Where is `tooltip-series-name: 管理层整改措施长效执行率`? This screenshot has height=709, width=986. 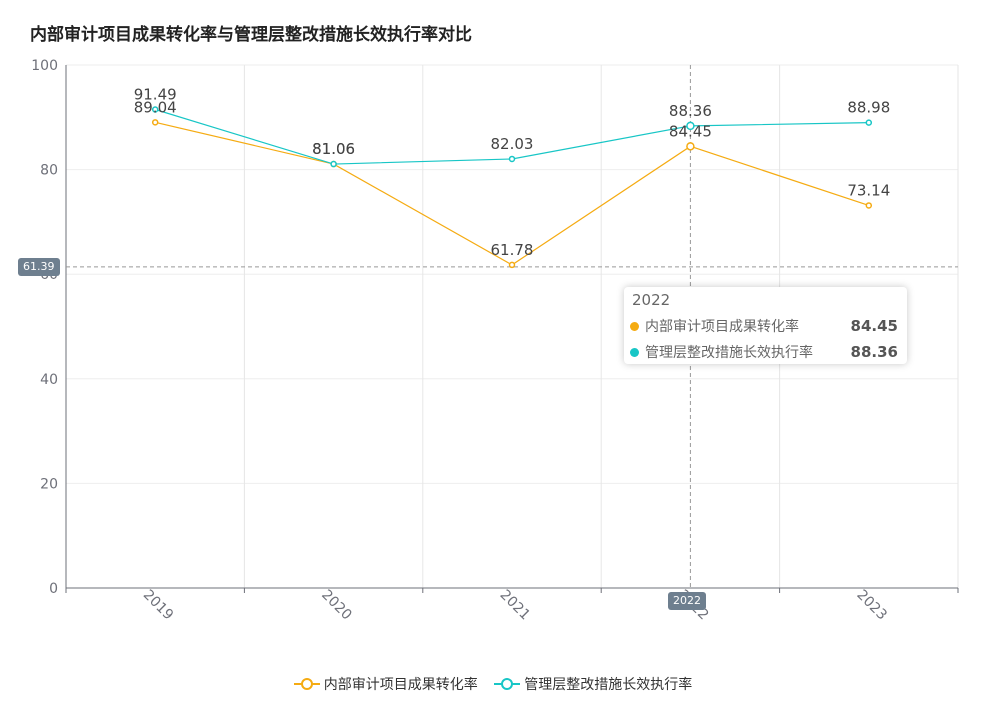
tooltip-series-name: 管理层整改措施长效执行率 is located at coordinates (729, 353).